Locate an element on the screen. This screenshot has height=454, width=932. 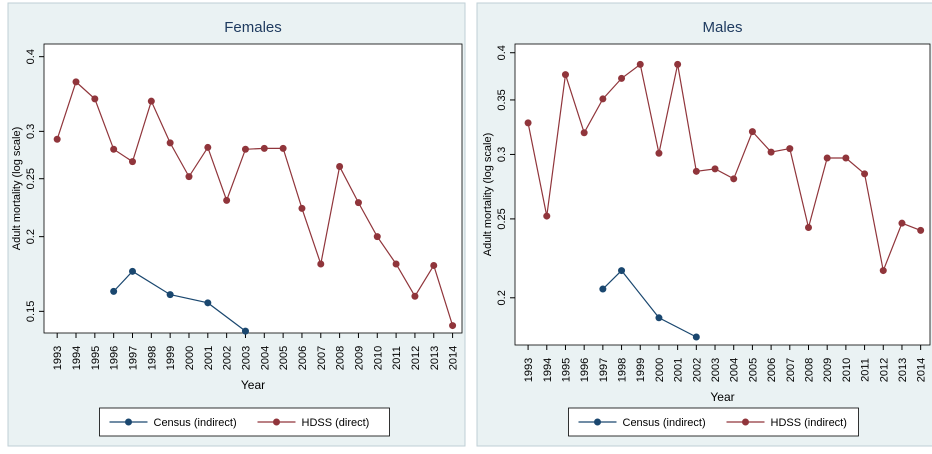
x-tick-label: 1994 is located at coordinates (548, 370).